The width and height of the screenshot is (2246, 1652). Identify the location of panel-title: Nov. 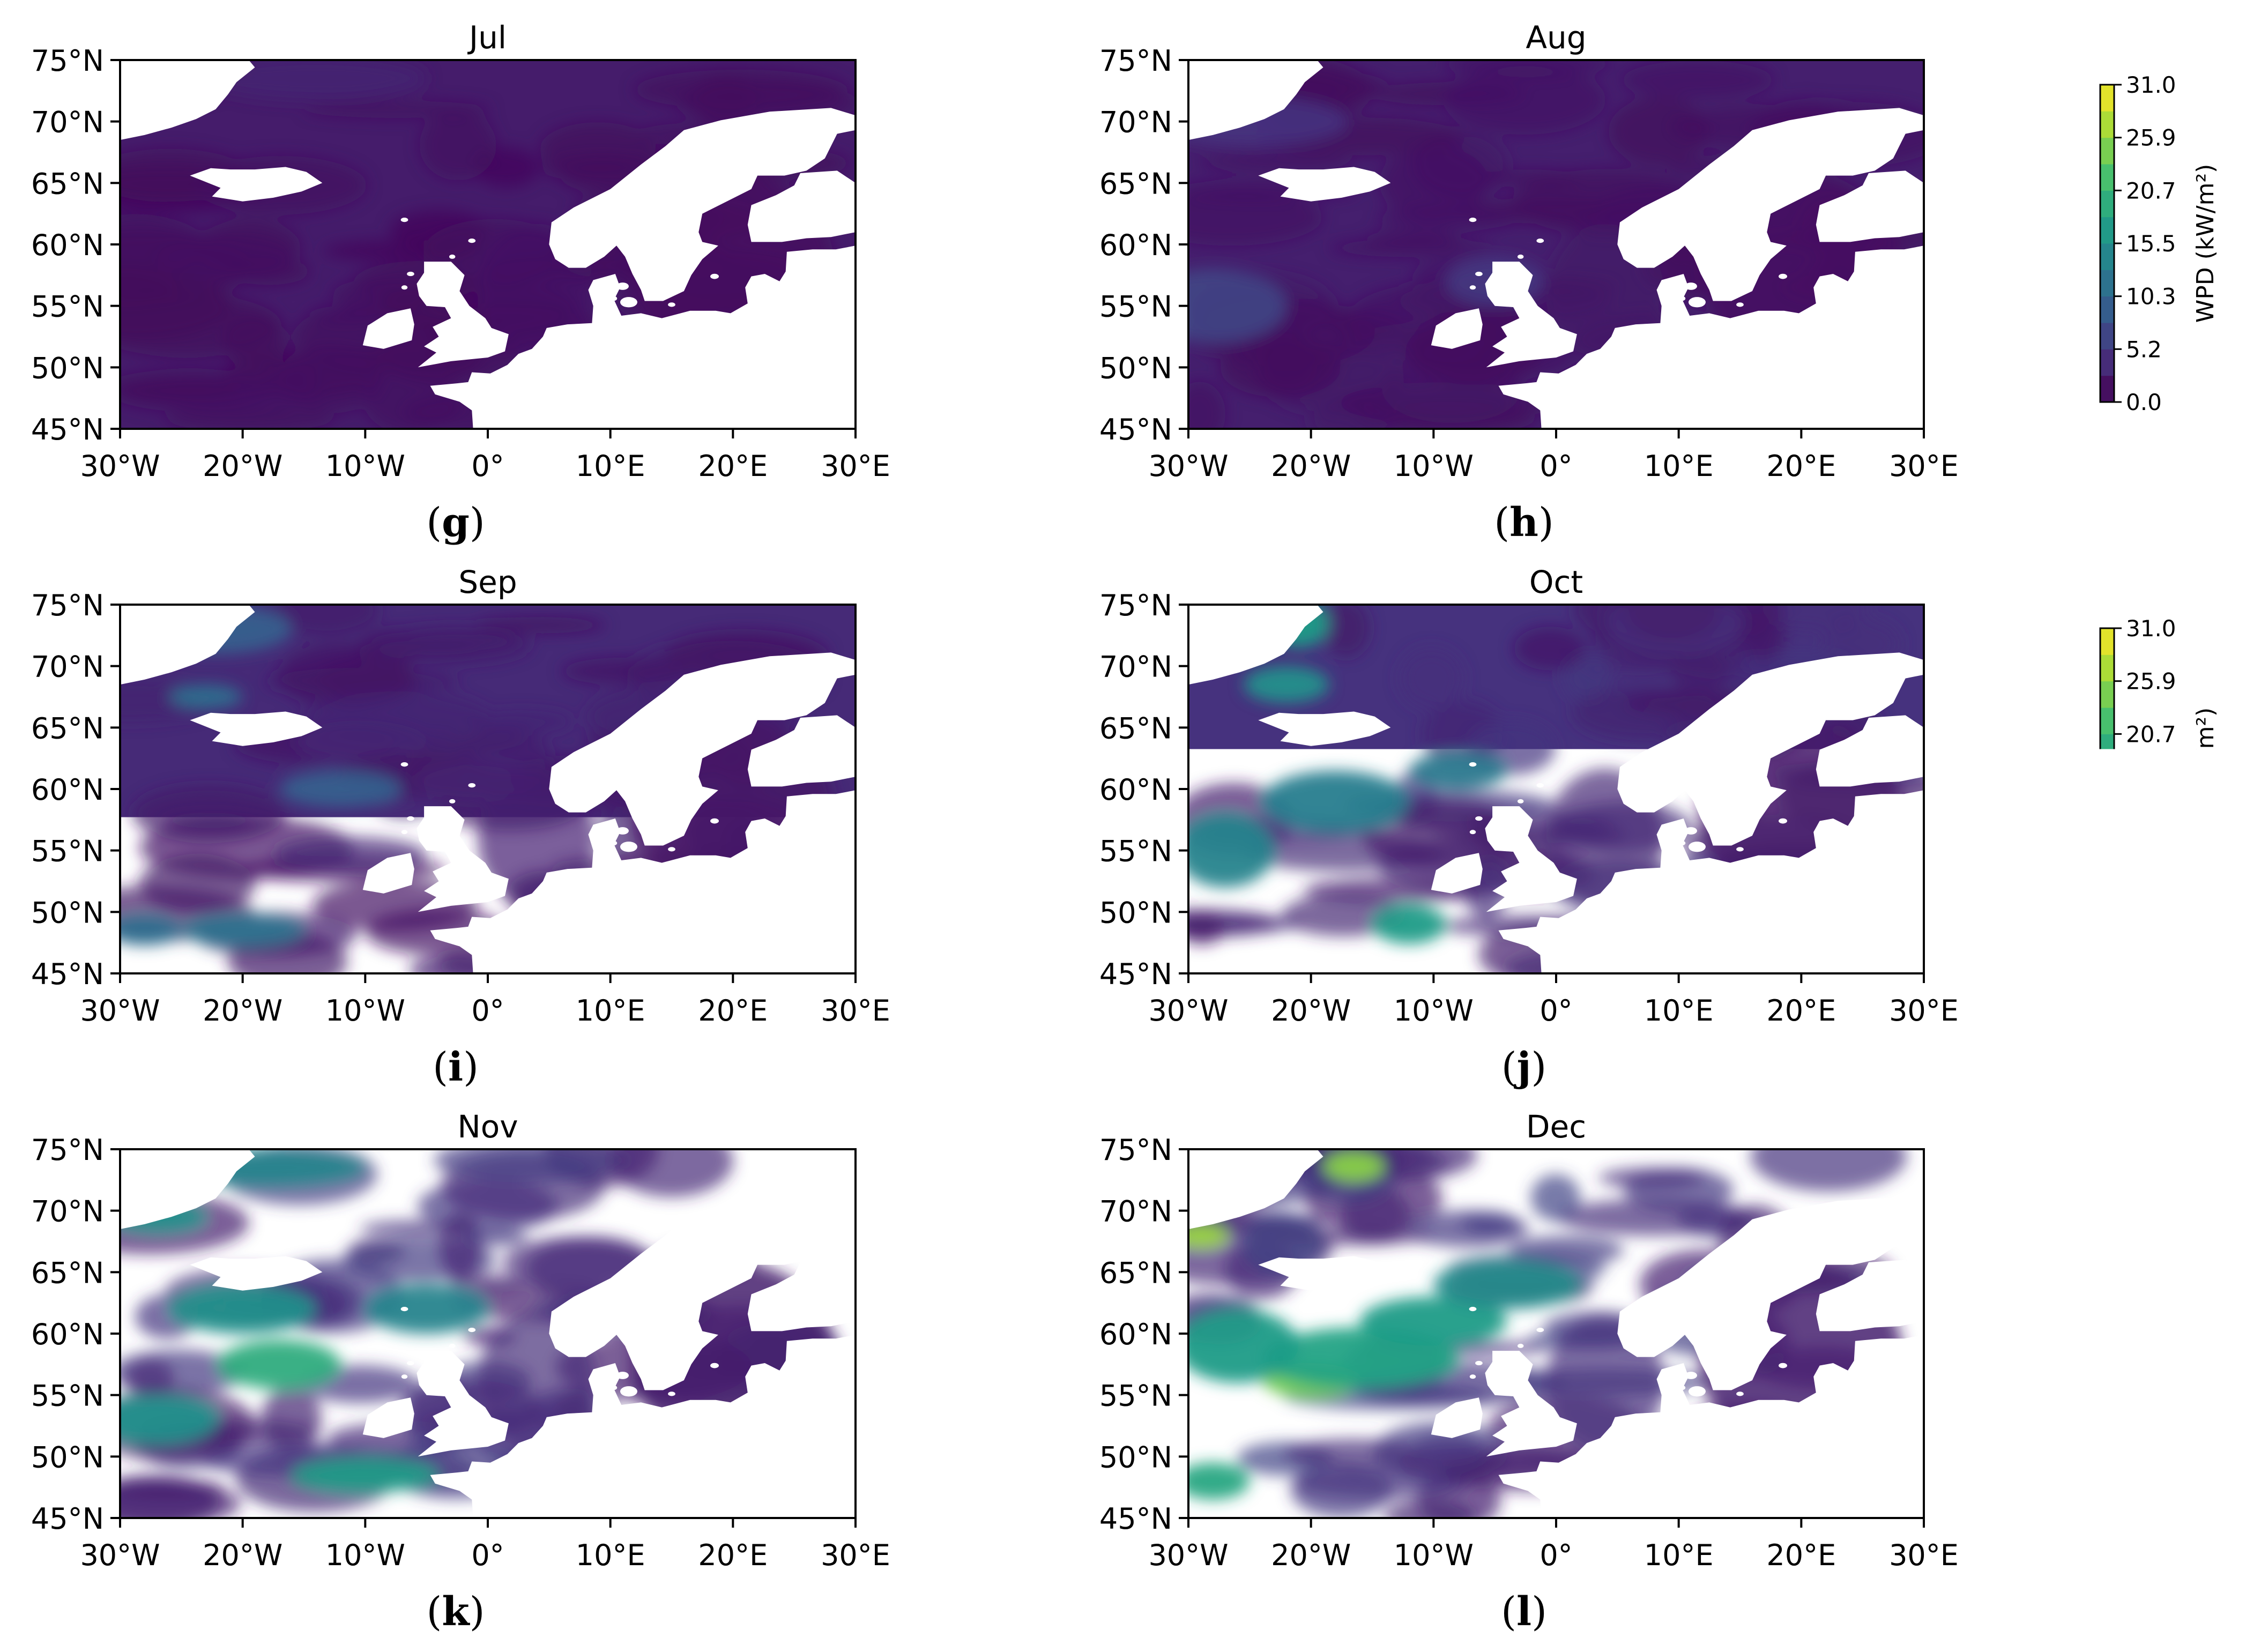
(487, 1126).